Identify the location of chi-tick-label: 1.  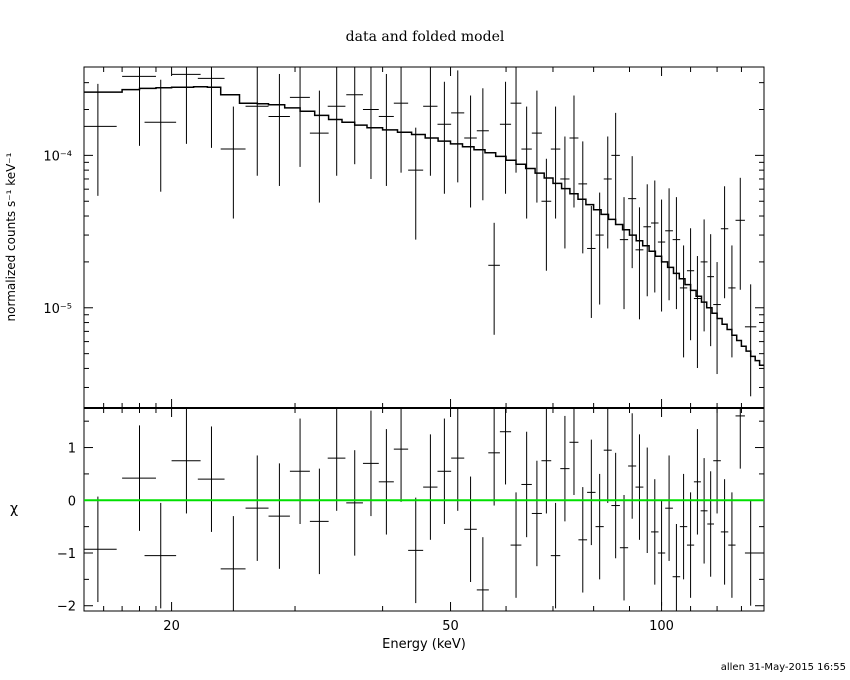
(72, 449).